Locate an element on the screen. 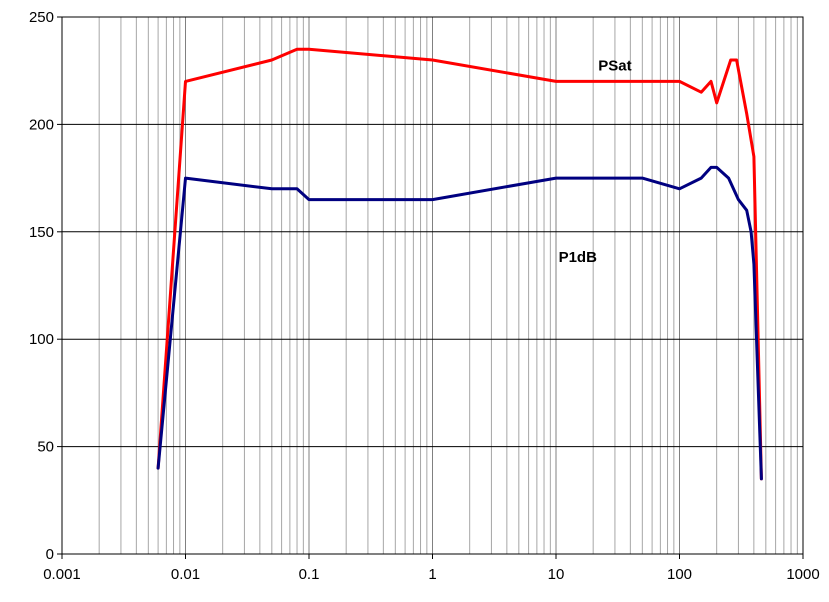  x-tick-label: 0.01 is located at coordinates (185, 574).